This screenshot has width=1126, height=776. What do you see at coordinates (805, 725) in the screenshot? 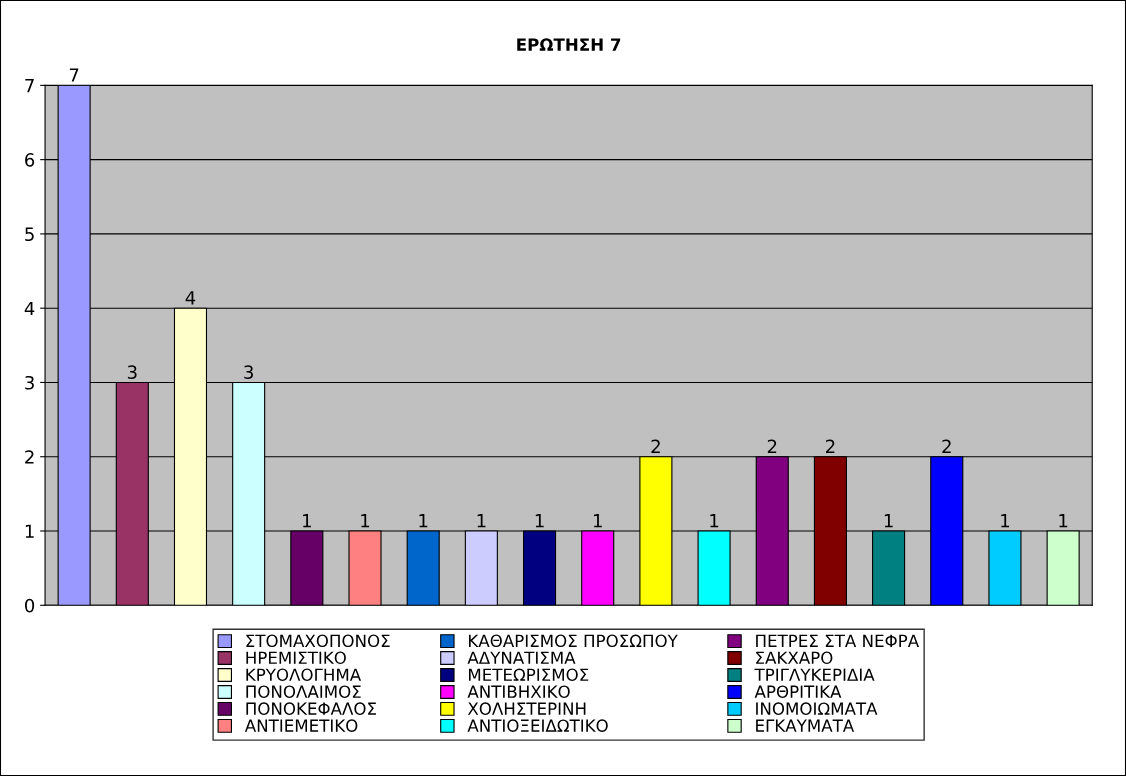
I see `legend-label: ΕΓΚΑΥΜΑΤΑ` at bounding box center [805, 725].